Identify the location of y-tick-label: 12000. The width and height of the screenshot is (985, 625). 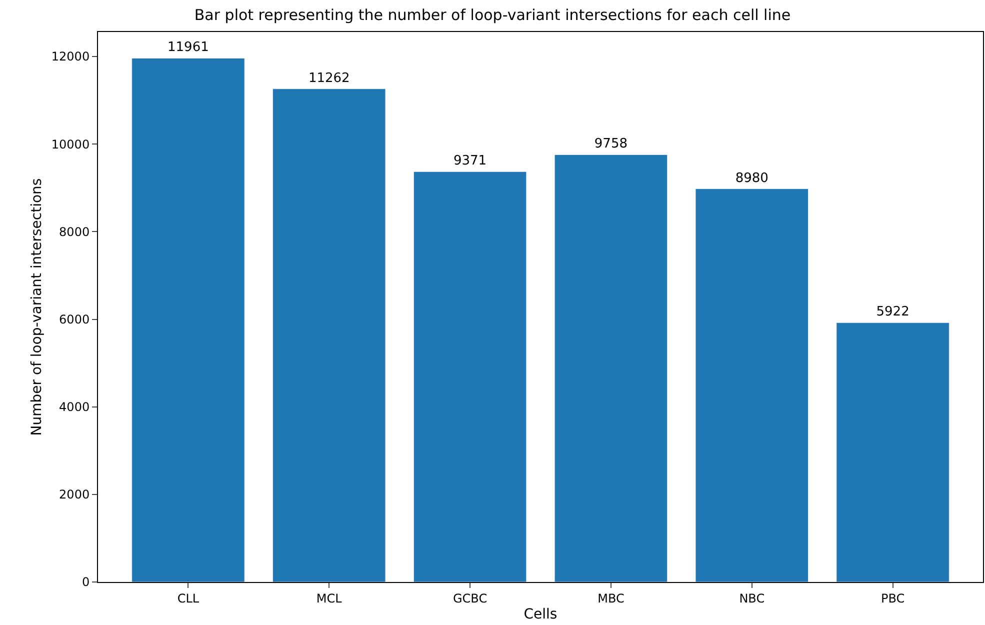
(70, 57).